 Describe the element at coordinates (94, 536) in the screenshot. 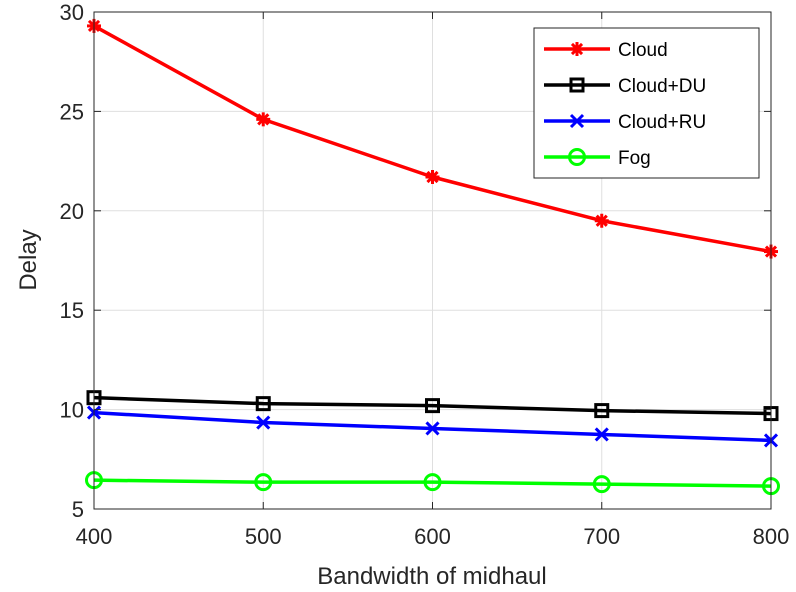

I see `x-tick-label: 400` at that location.